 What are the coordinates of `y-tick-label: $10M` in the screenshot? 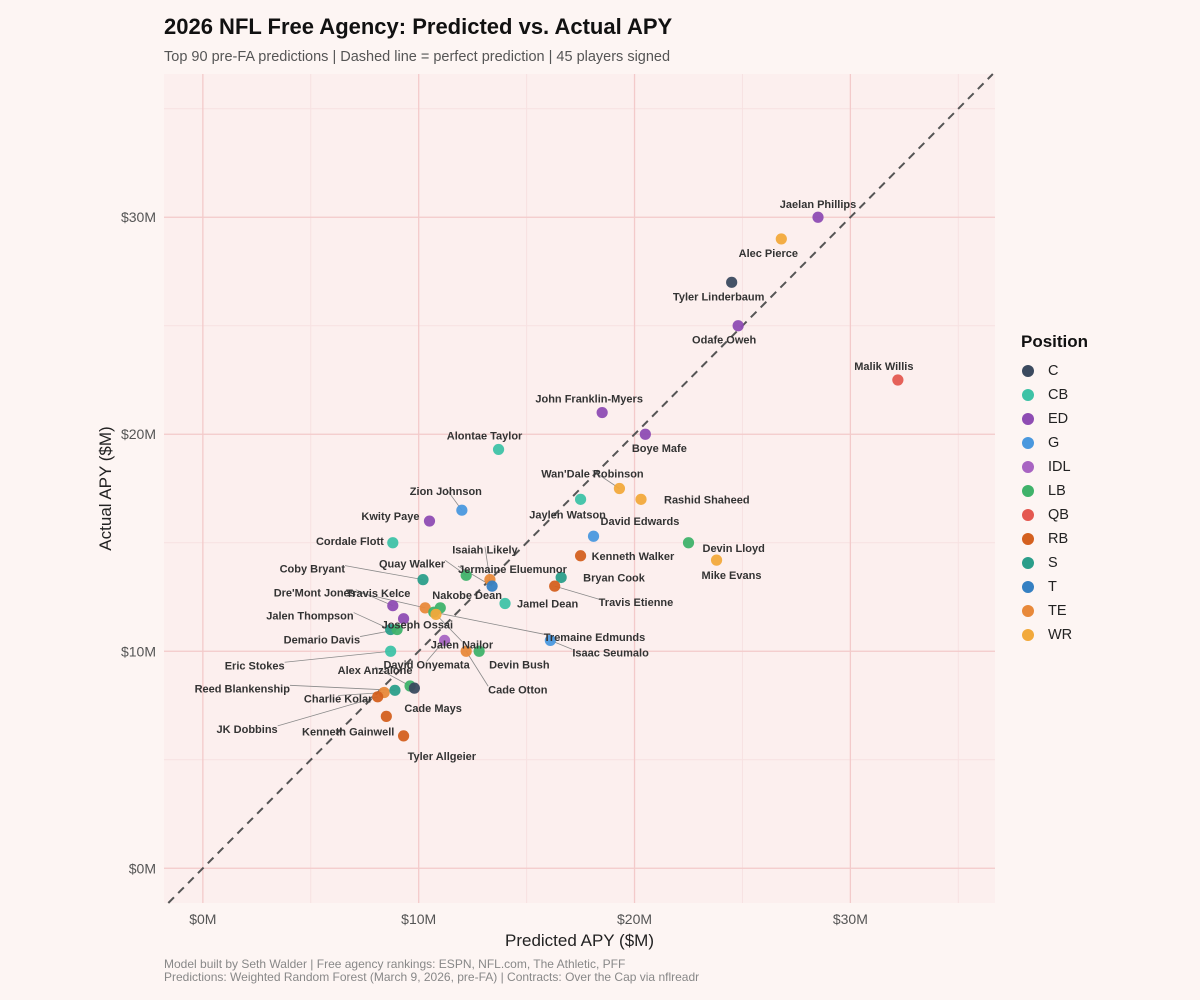 It's located at (138, 651).